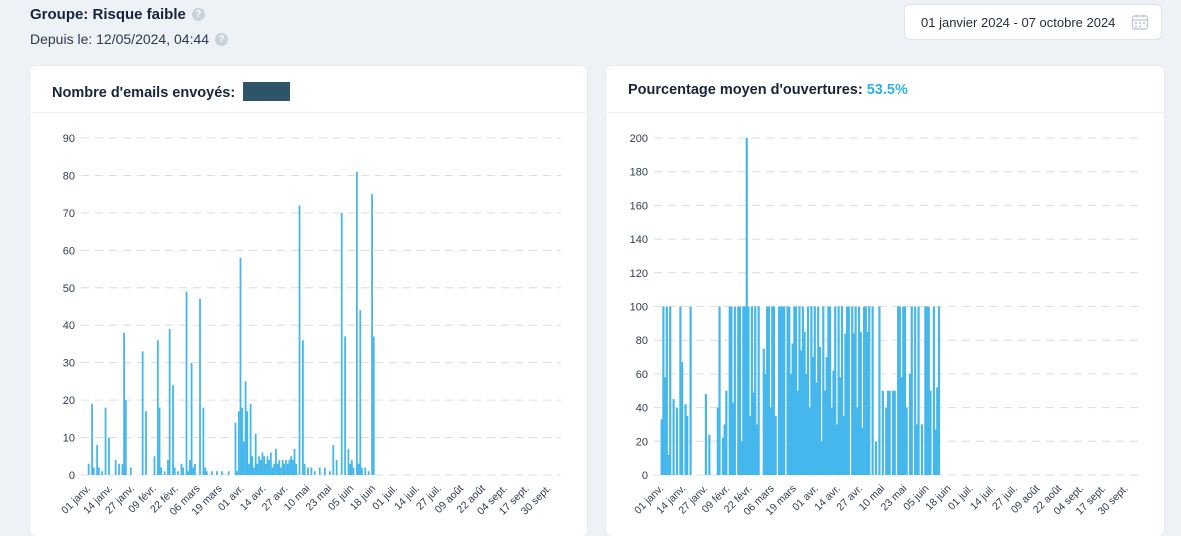 This screenshot has width=1181, height=536. What do you see at coordinates (222, 39) in the screenshot?
I see `help-icon: ?` at bounding box center [222, 39].